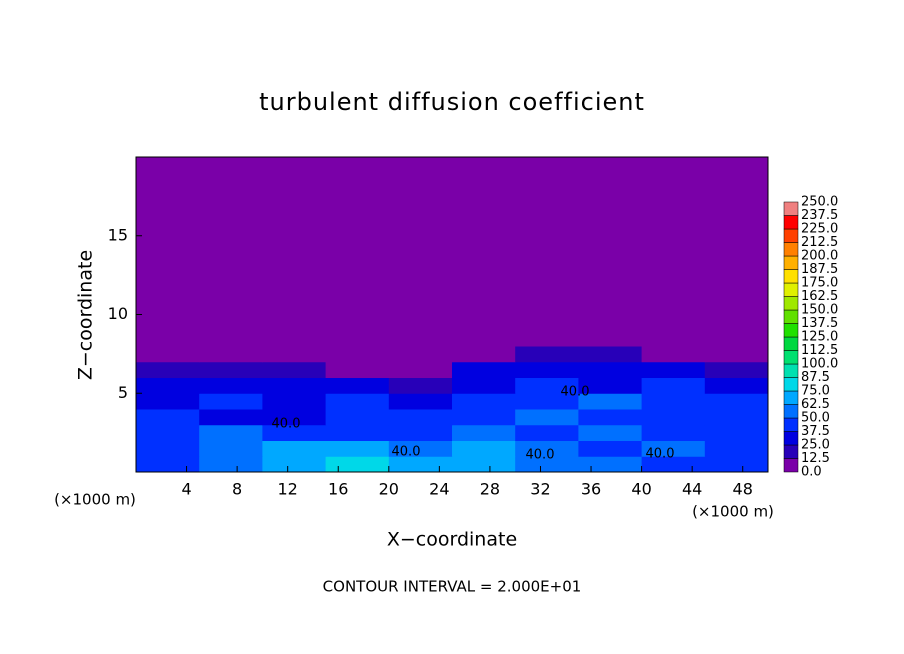 The width and height of the screenshot is (904, 654). I want to click on colorbar-label: 0.0, so click(811, 472).